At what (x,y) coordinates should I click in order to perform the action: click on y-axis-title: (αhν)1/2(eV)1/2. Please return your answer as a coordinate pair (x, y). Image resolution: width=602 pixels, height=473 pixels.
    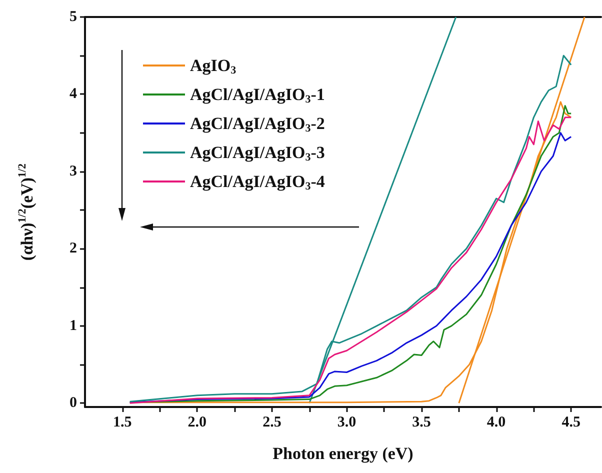
    Looking at the image, I should click on (26, 211).